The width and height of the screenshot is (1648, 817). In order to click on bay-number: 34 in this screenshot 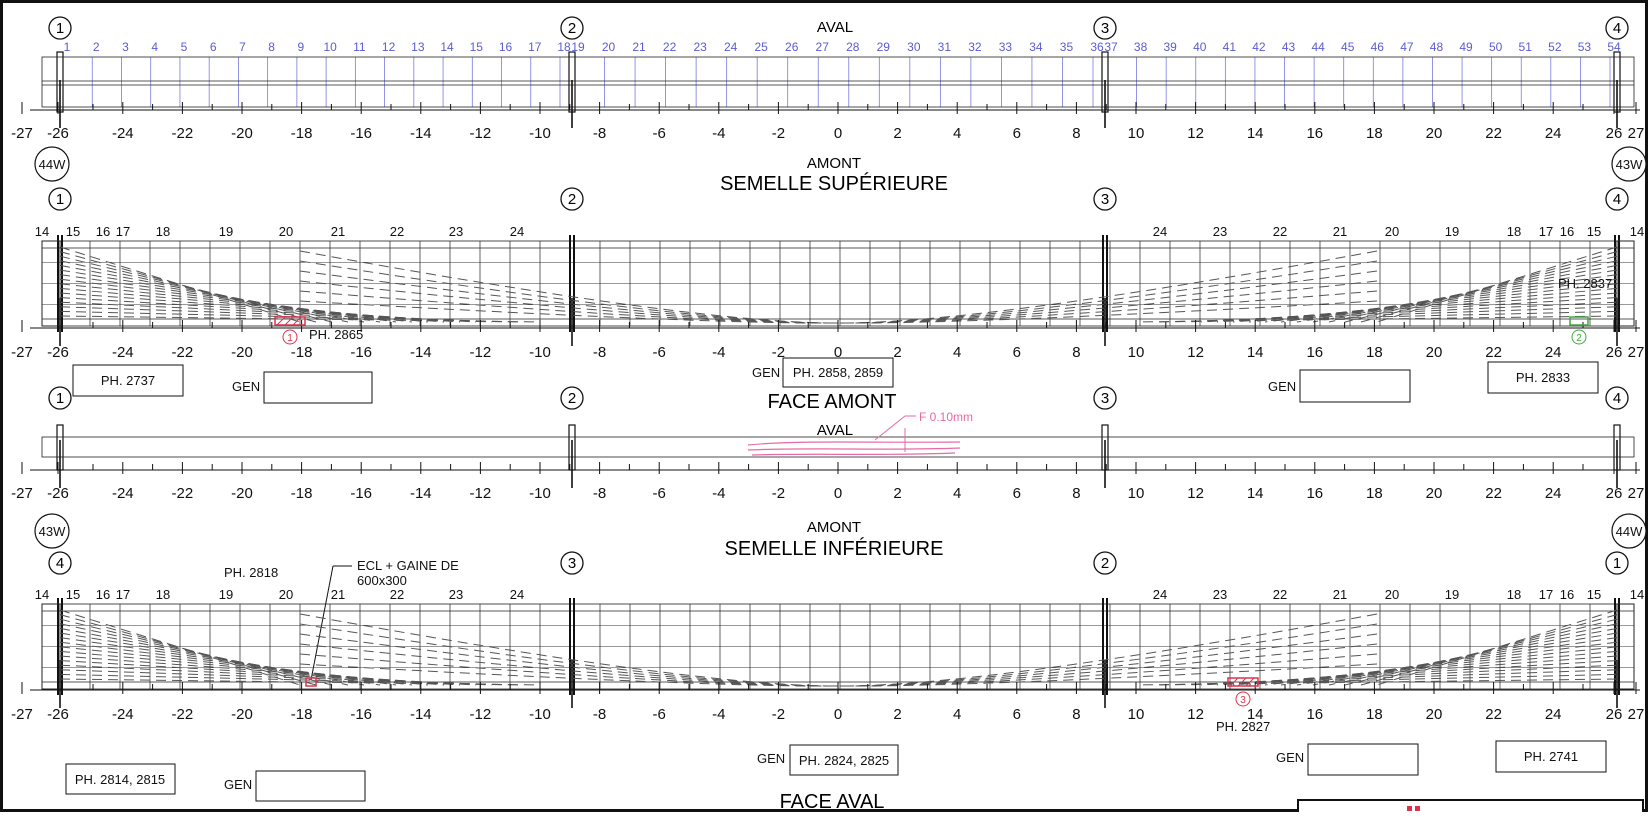, I will do `click(1036, 47)`.